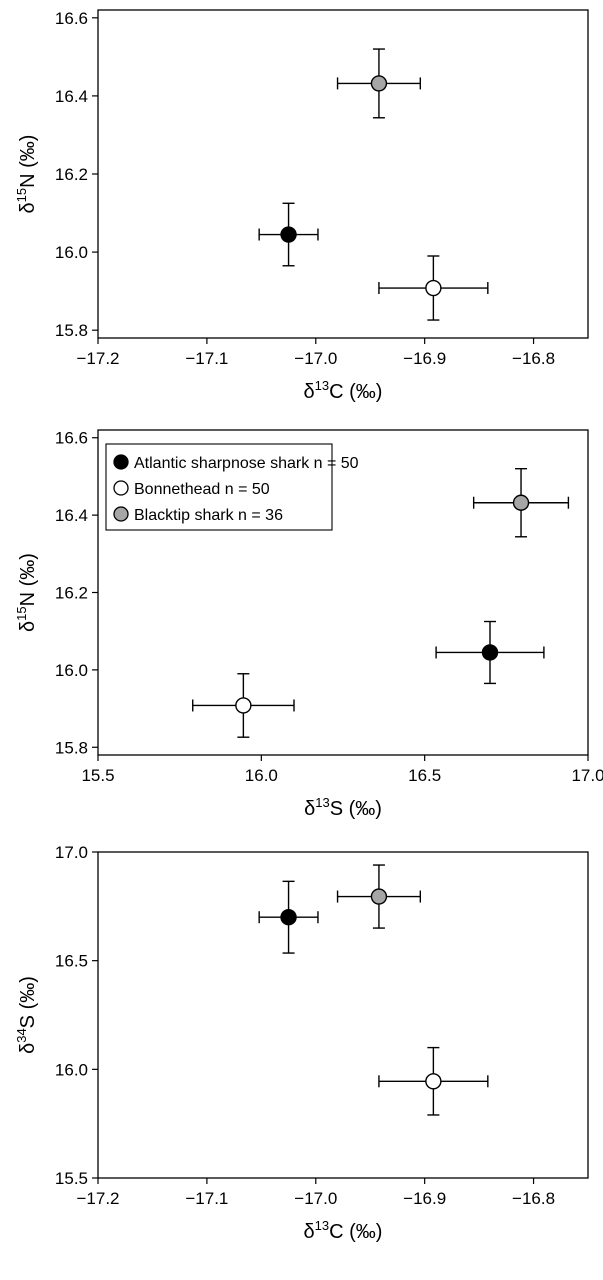 This screenshot has height=1280, width=603. Describe the element at coordinates (587, 775) in the screenshot. I see `x-tick-label: 17.0` at that location.